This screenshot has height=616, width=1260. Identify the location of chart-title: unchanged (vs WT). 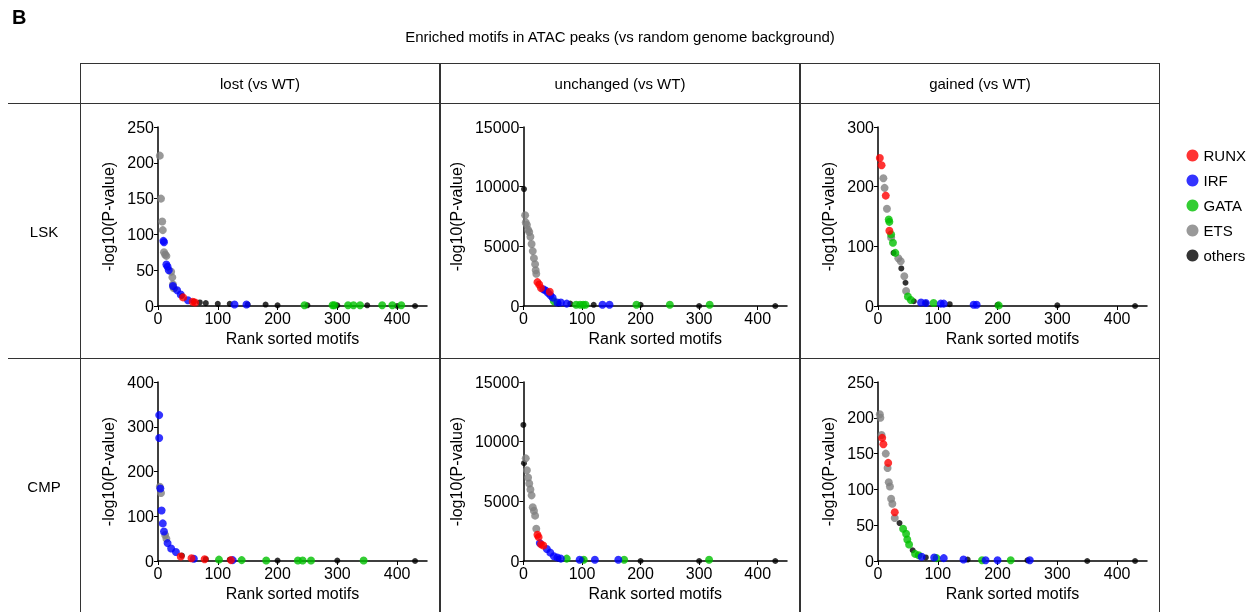
(620, 83).